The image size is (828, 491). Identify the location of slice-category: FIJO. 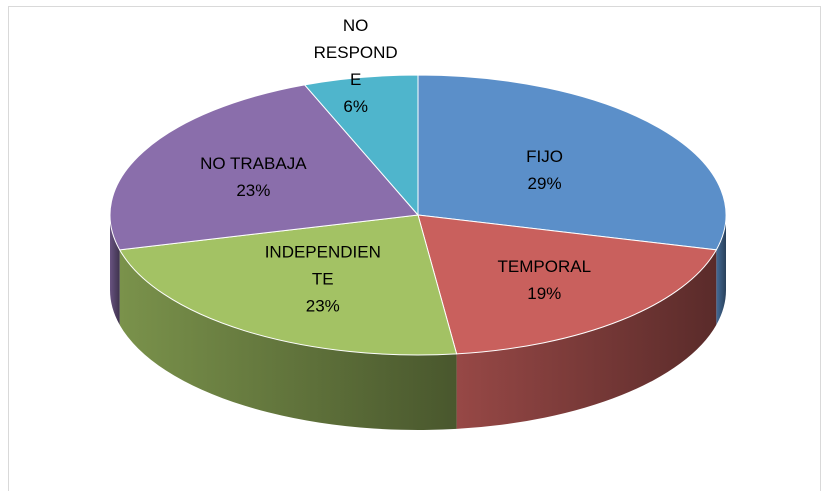
(544, 157).